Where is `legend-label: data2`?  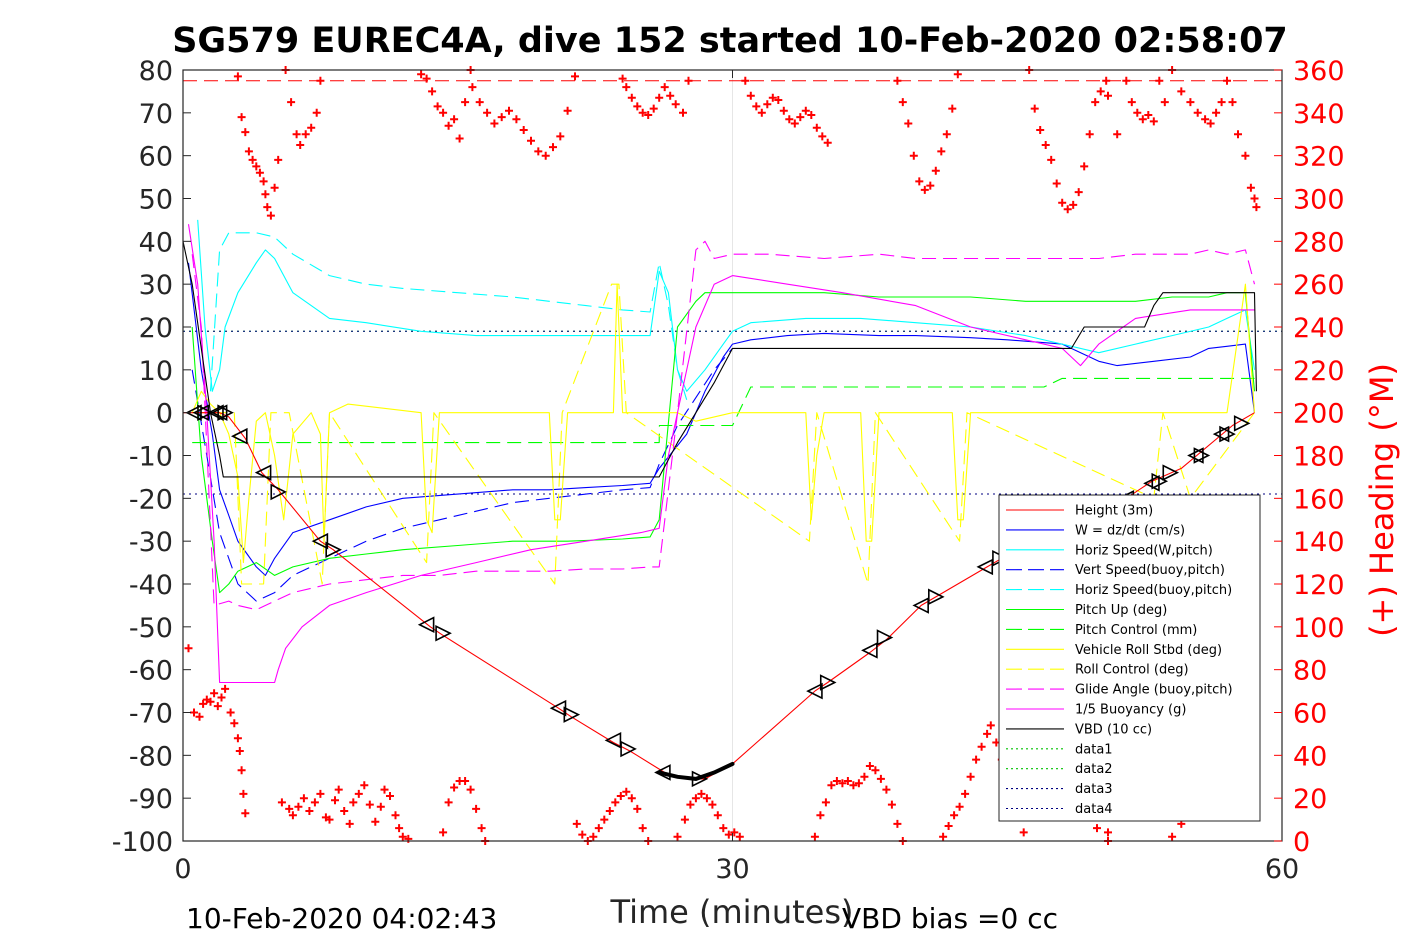
legend-label: data2 is located at coordinates (1094, 769).